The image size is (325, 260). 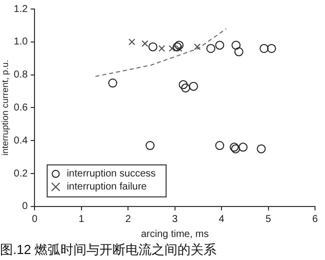 I want to click on x-tick-label: 2, so click(x=128, y=220).